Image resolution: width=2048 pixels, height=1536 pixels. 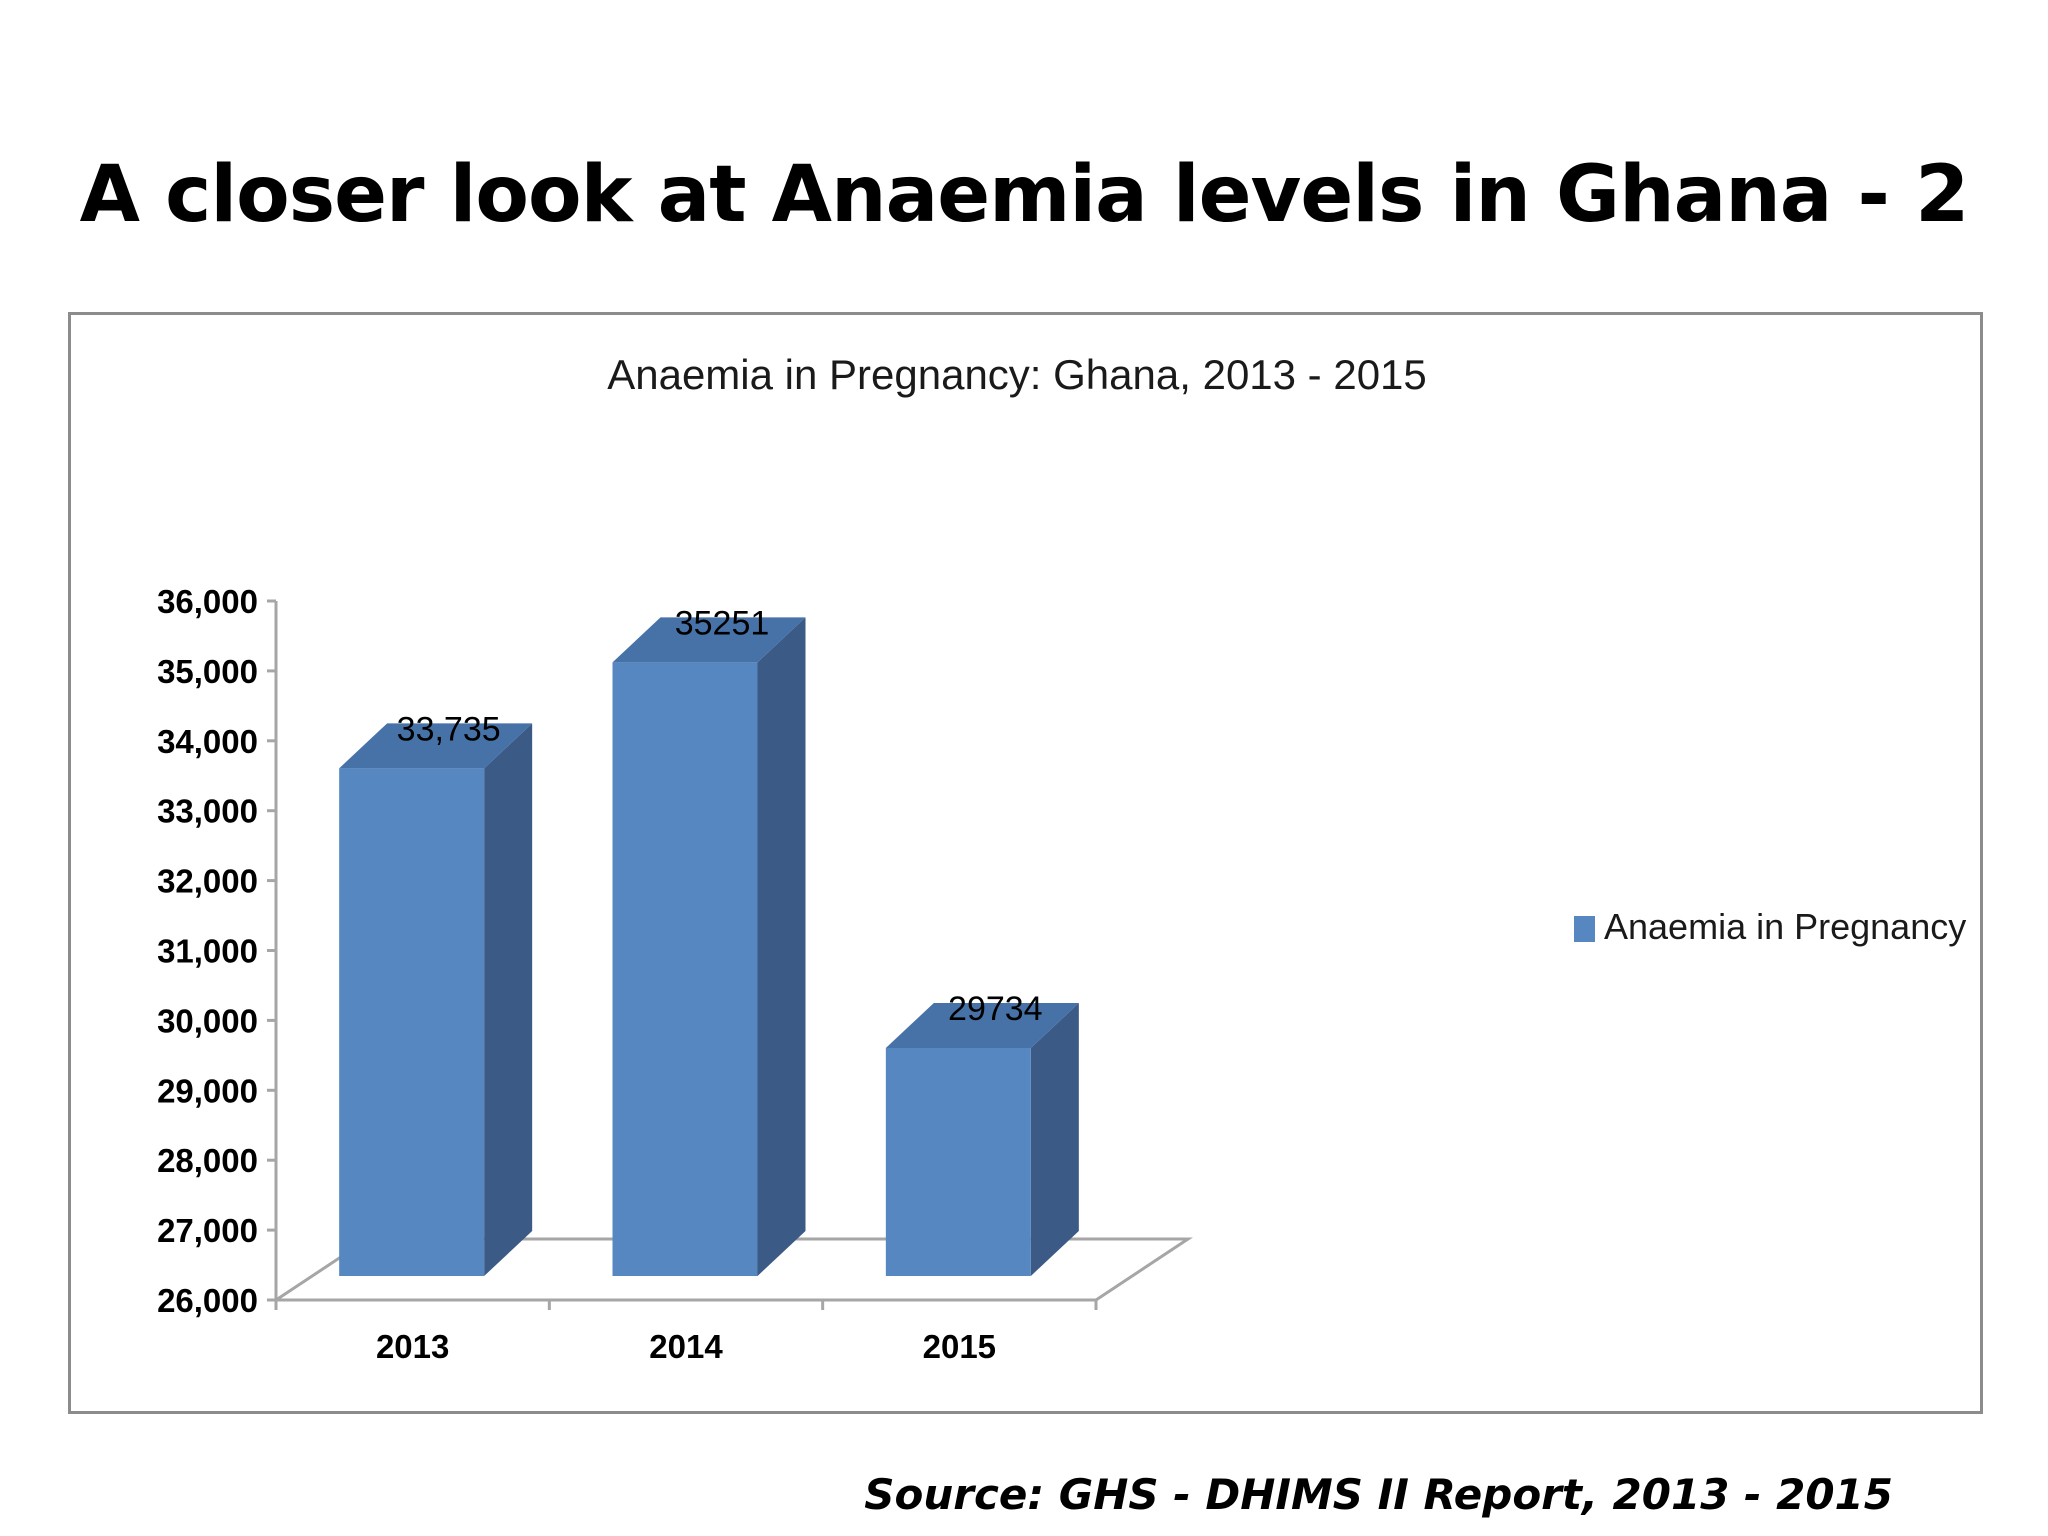 What do you see at coordinates (722, 623) in the screenshot?
I see `data-label: 35251` at bounding box center [722, 623].